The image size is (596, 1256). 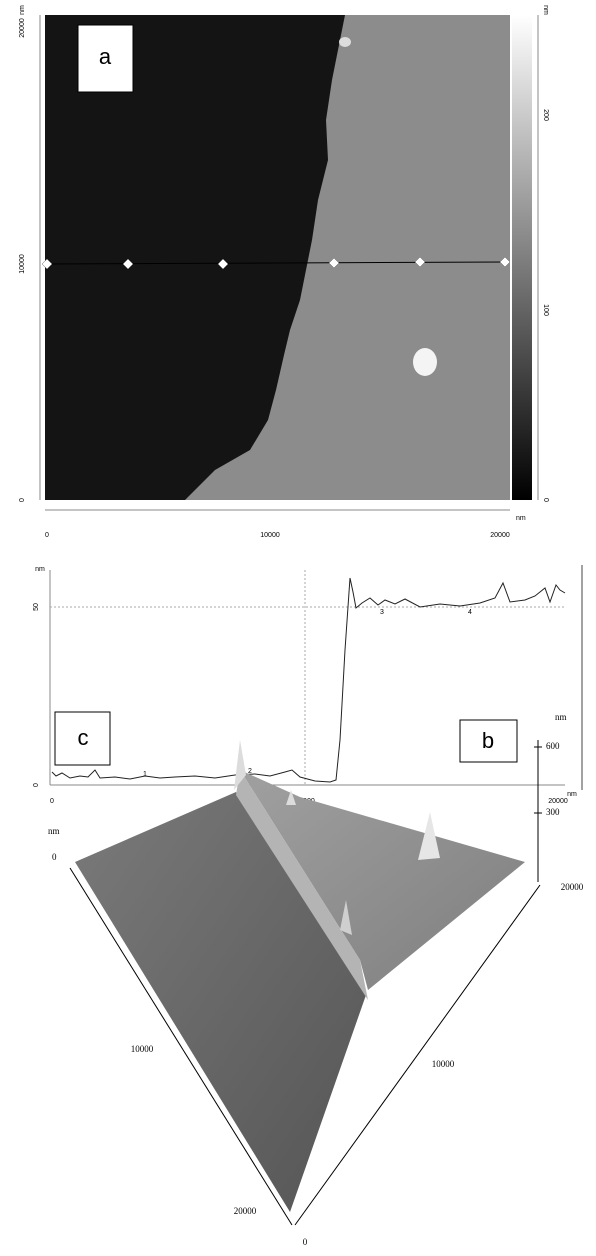 What do you see at coordinates (545, 10) in the screenshot?
I see `colorbar-unit: nm` at bounding box center [545, 10].